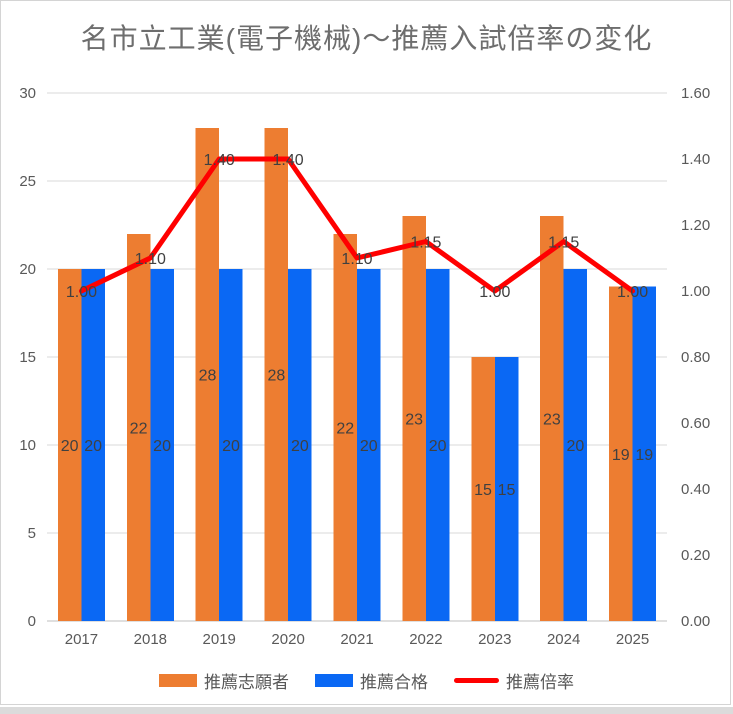  I want to click on bar-label-accepted-2023: 15, so click(507, 490).